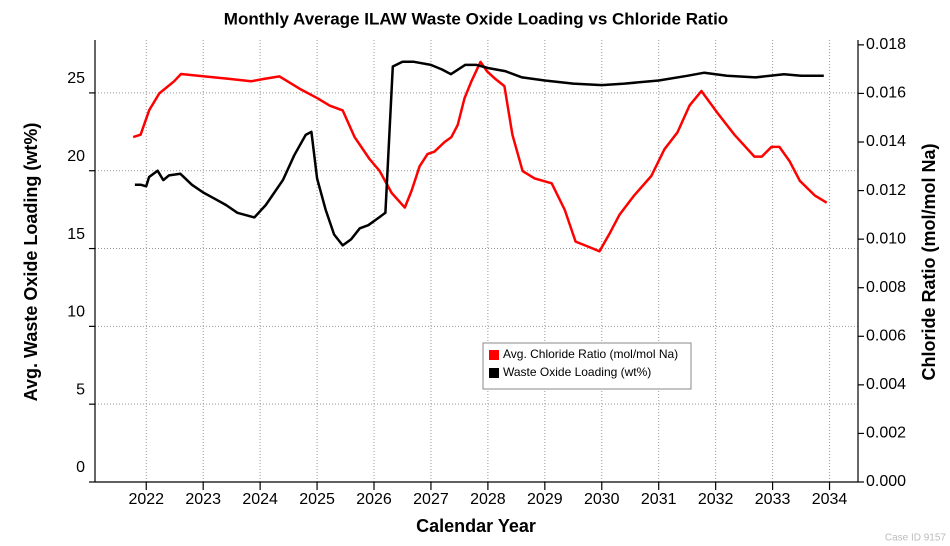  I want to click on y-tick-label: 0, so click(80, 467).